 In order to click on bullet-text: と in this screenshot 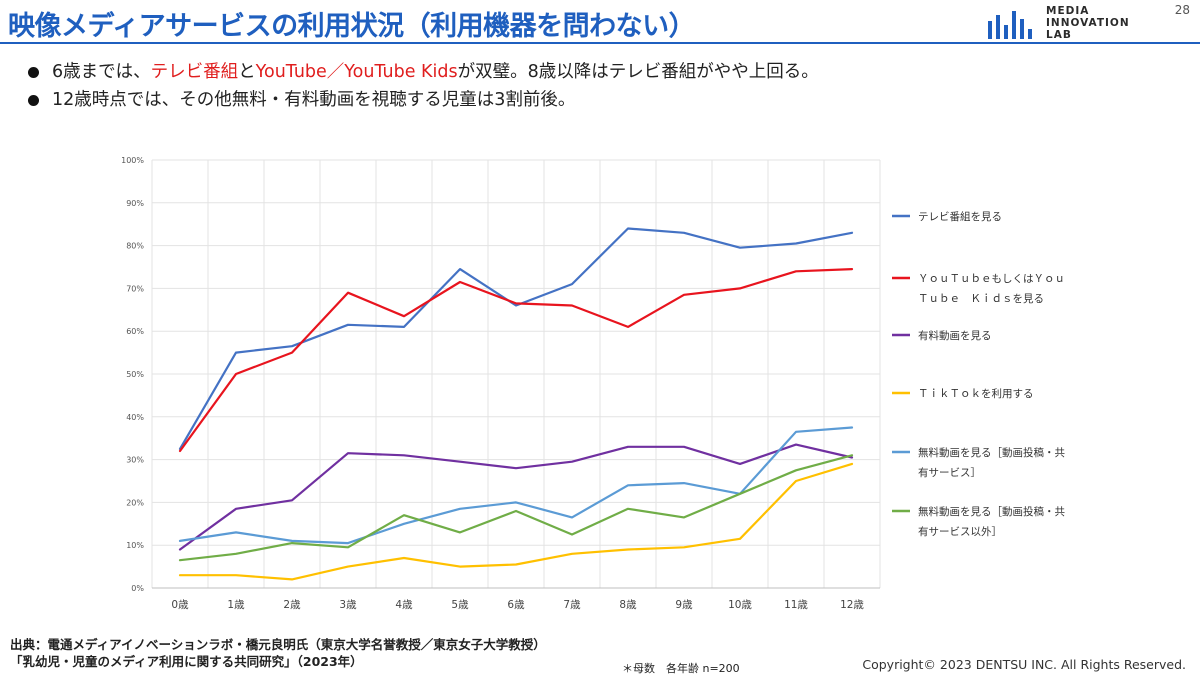, I will do `click(247, 72)`.